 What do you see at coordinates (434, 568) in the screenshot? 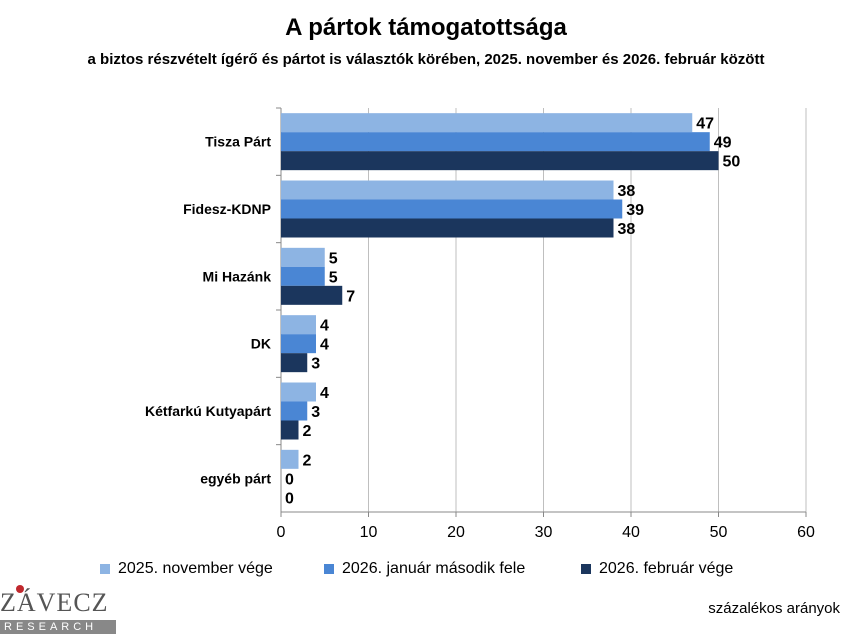
I see `legend-label-jan-2026: 2026. január második fele` at bounding box center [434, 568].